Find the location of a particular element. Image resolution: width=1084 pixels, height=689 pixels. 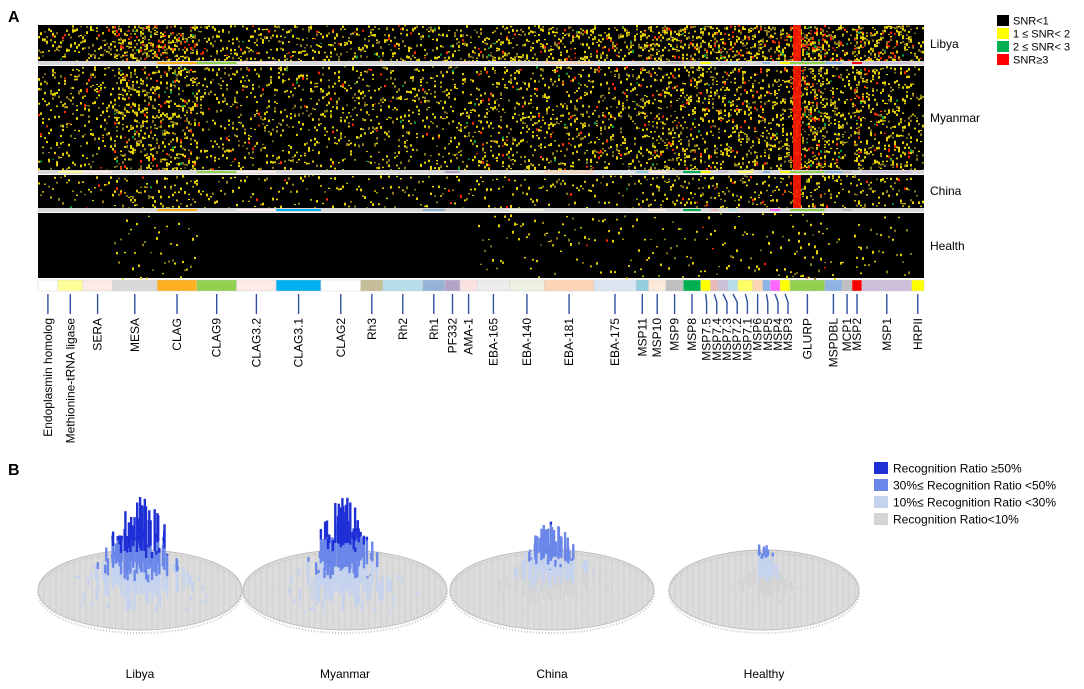

protein-label-msp7-4: MSP7.4 is located at coordinates (717, 327).